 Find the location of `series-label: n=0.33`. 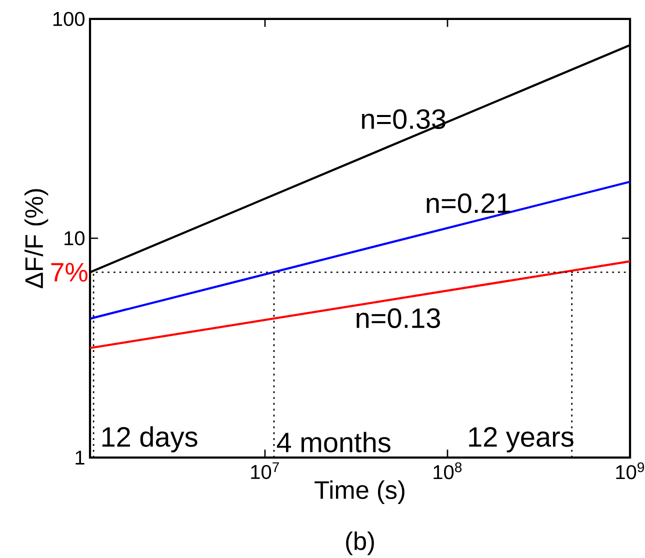

series-label: n=0.33 is located at coordinates (404, 119).